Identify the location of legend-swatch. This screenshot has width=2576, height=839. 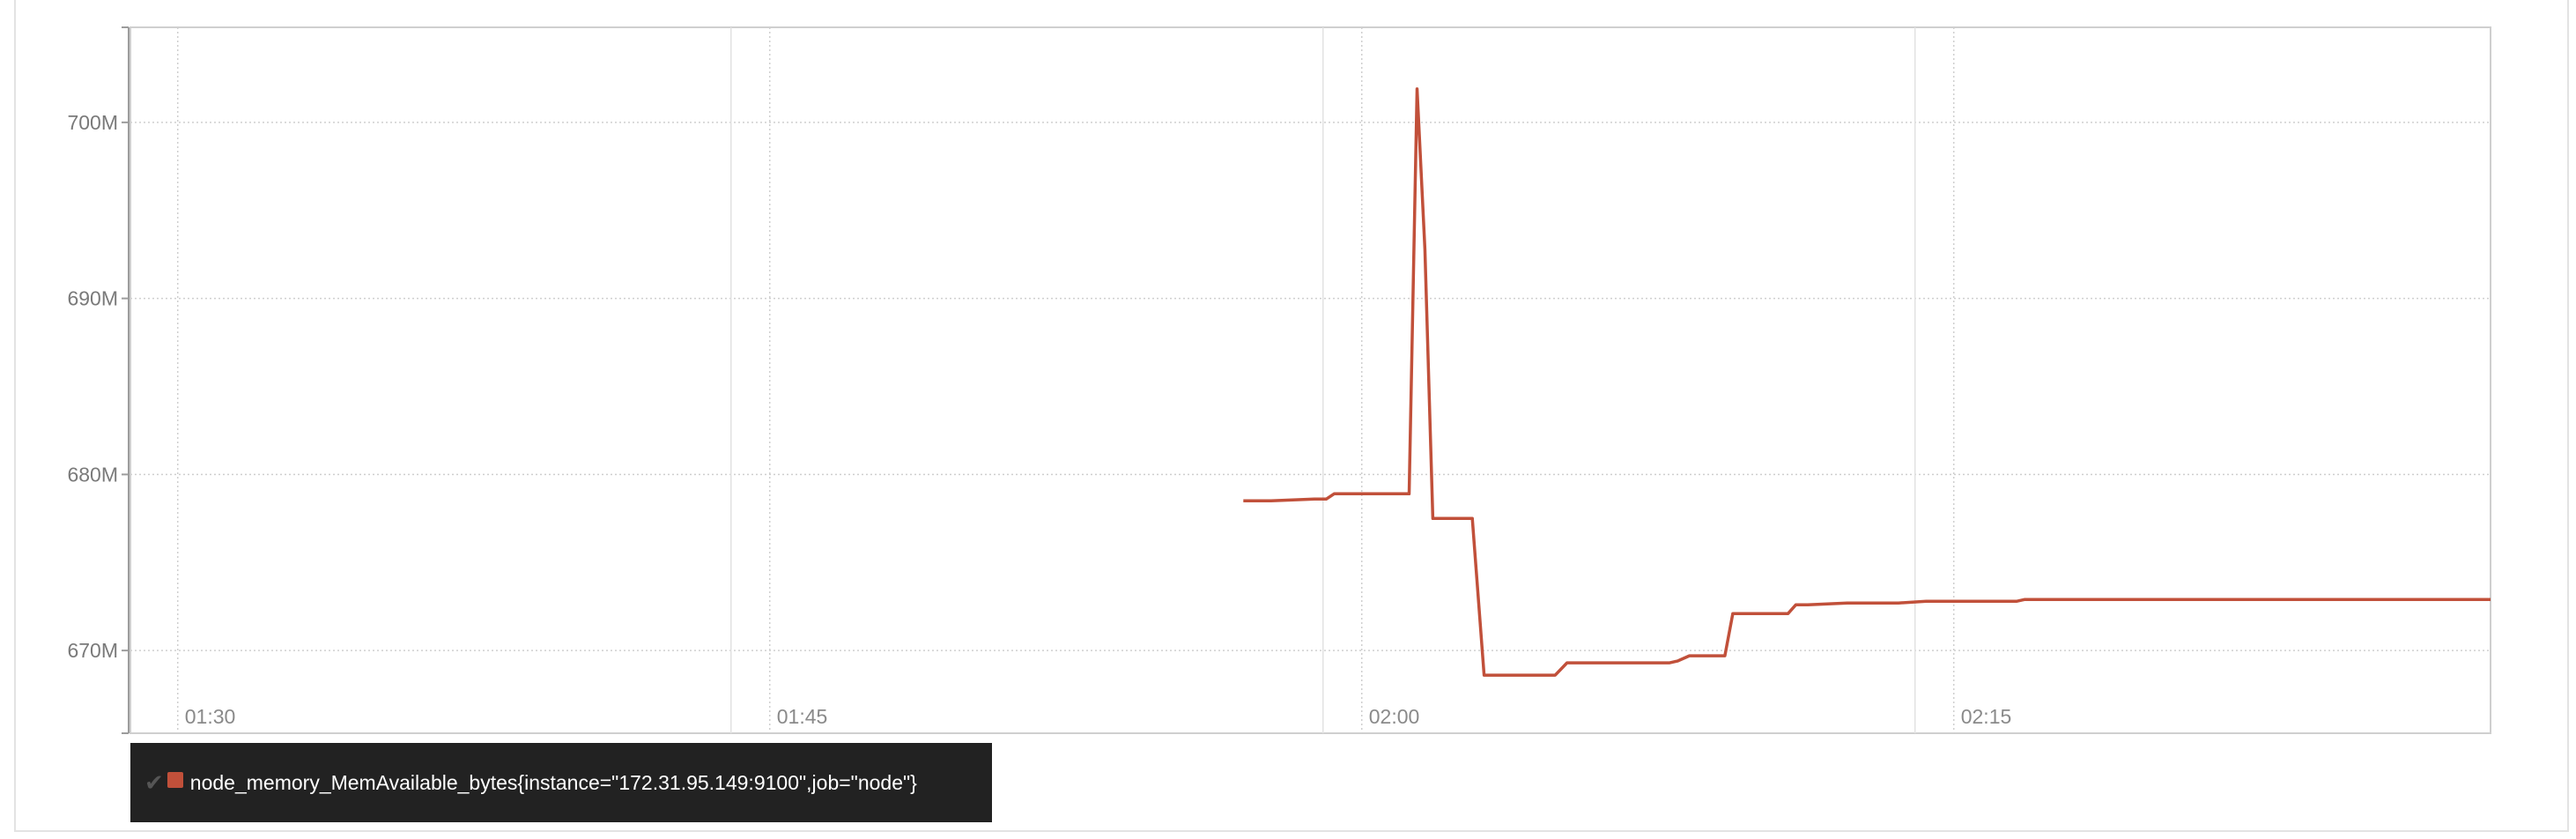
(175, 780).